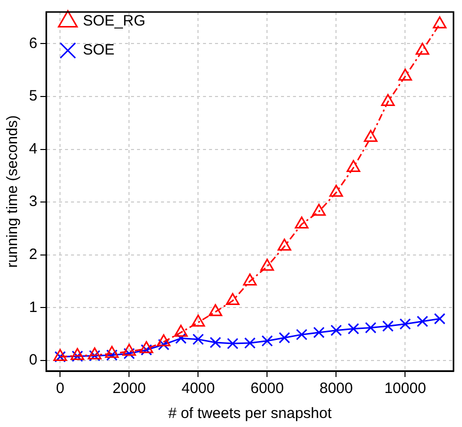 This screenshot has width=462, height=427. I want to click on x-tick-label: 2000, so click(129, 389).